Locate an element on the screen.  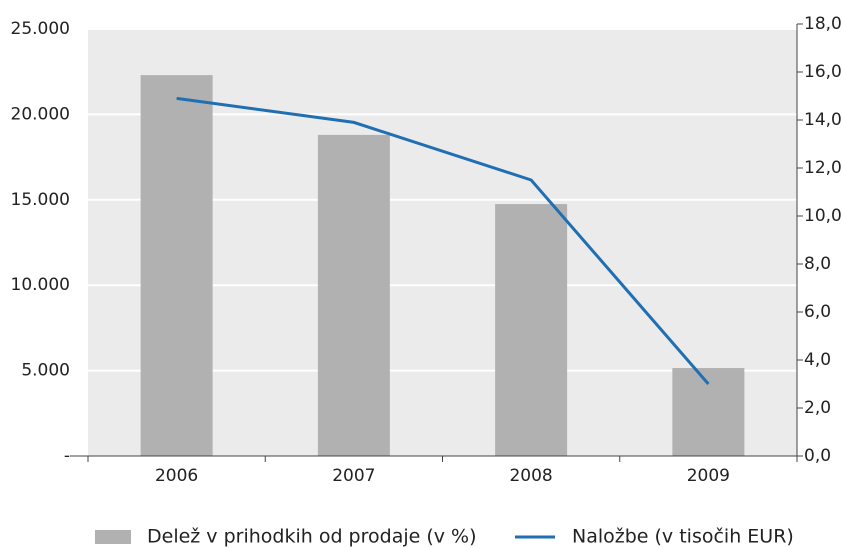
legend-label: Delež v prihodkih od prodaje (v %) is located at coordinates (312, 537).